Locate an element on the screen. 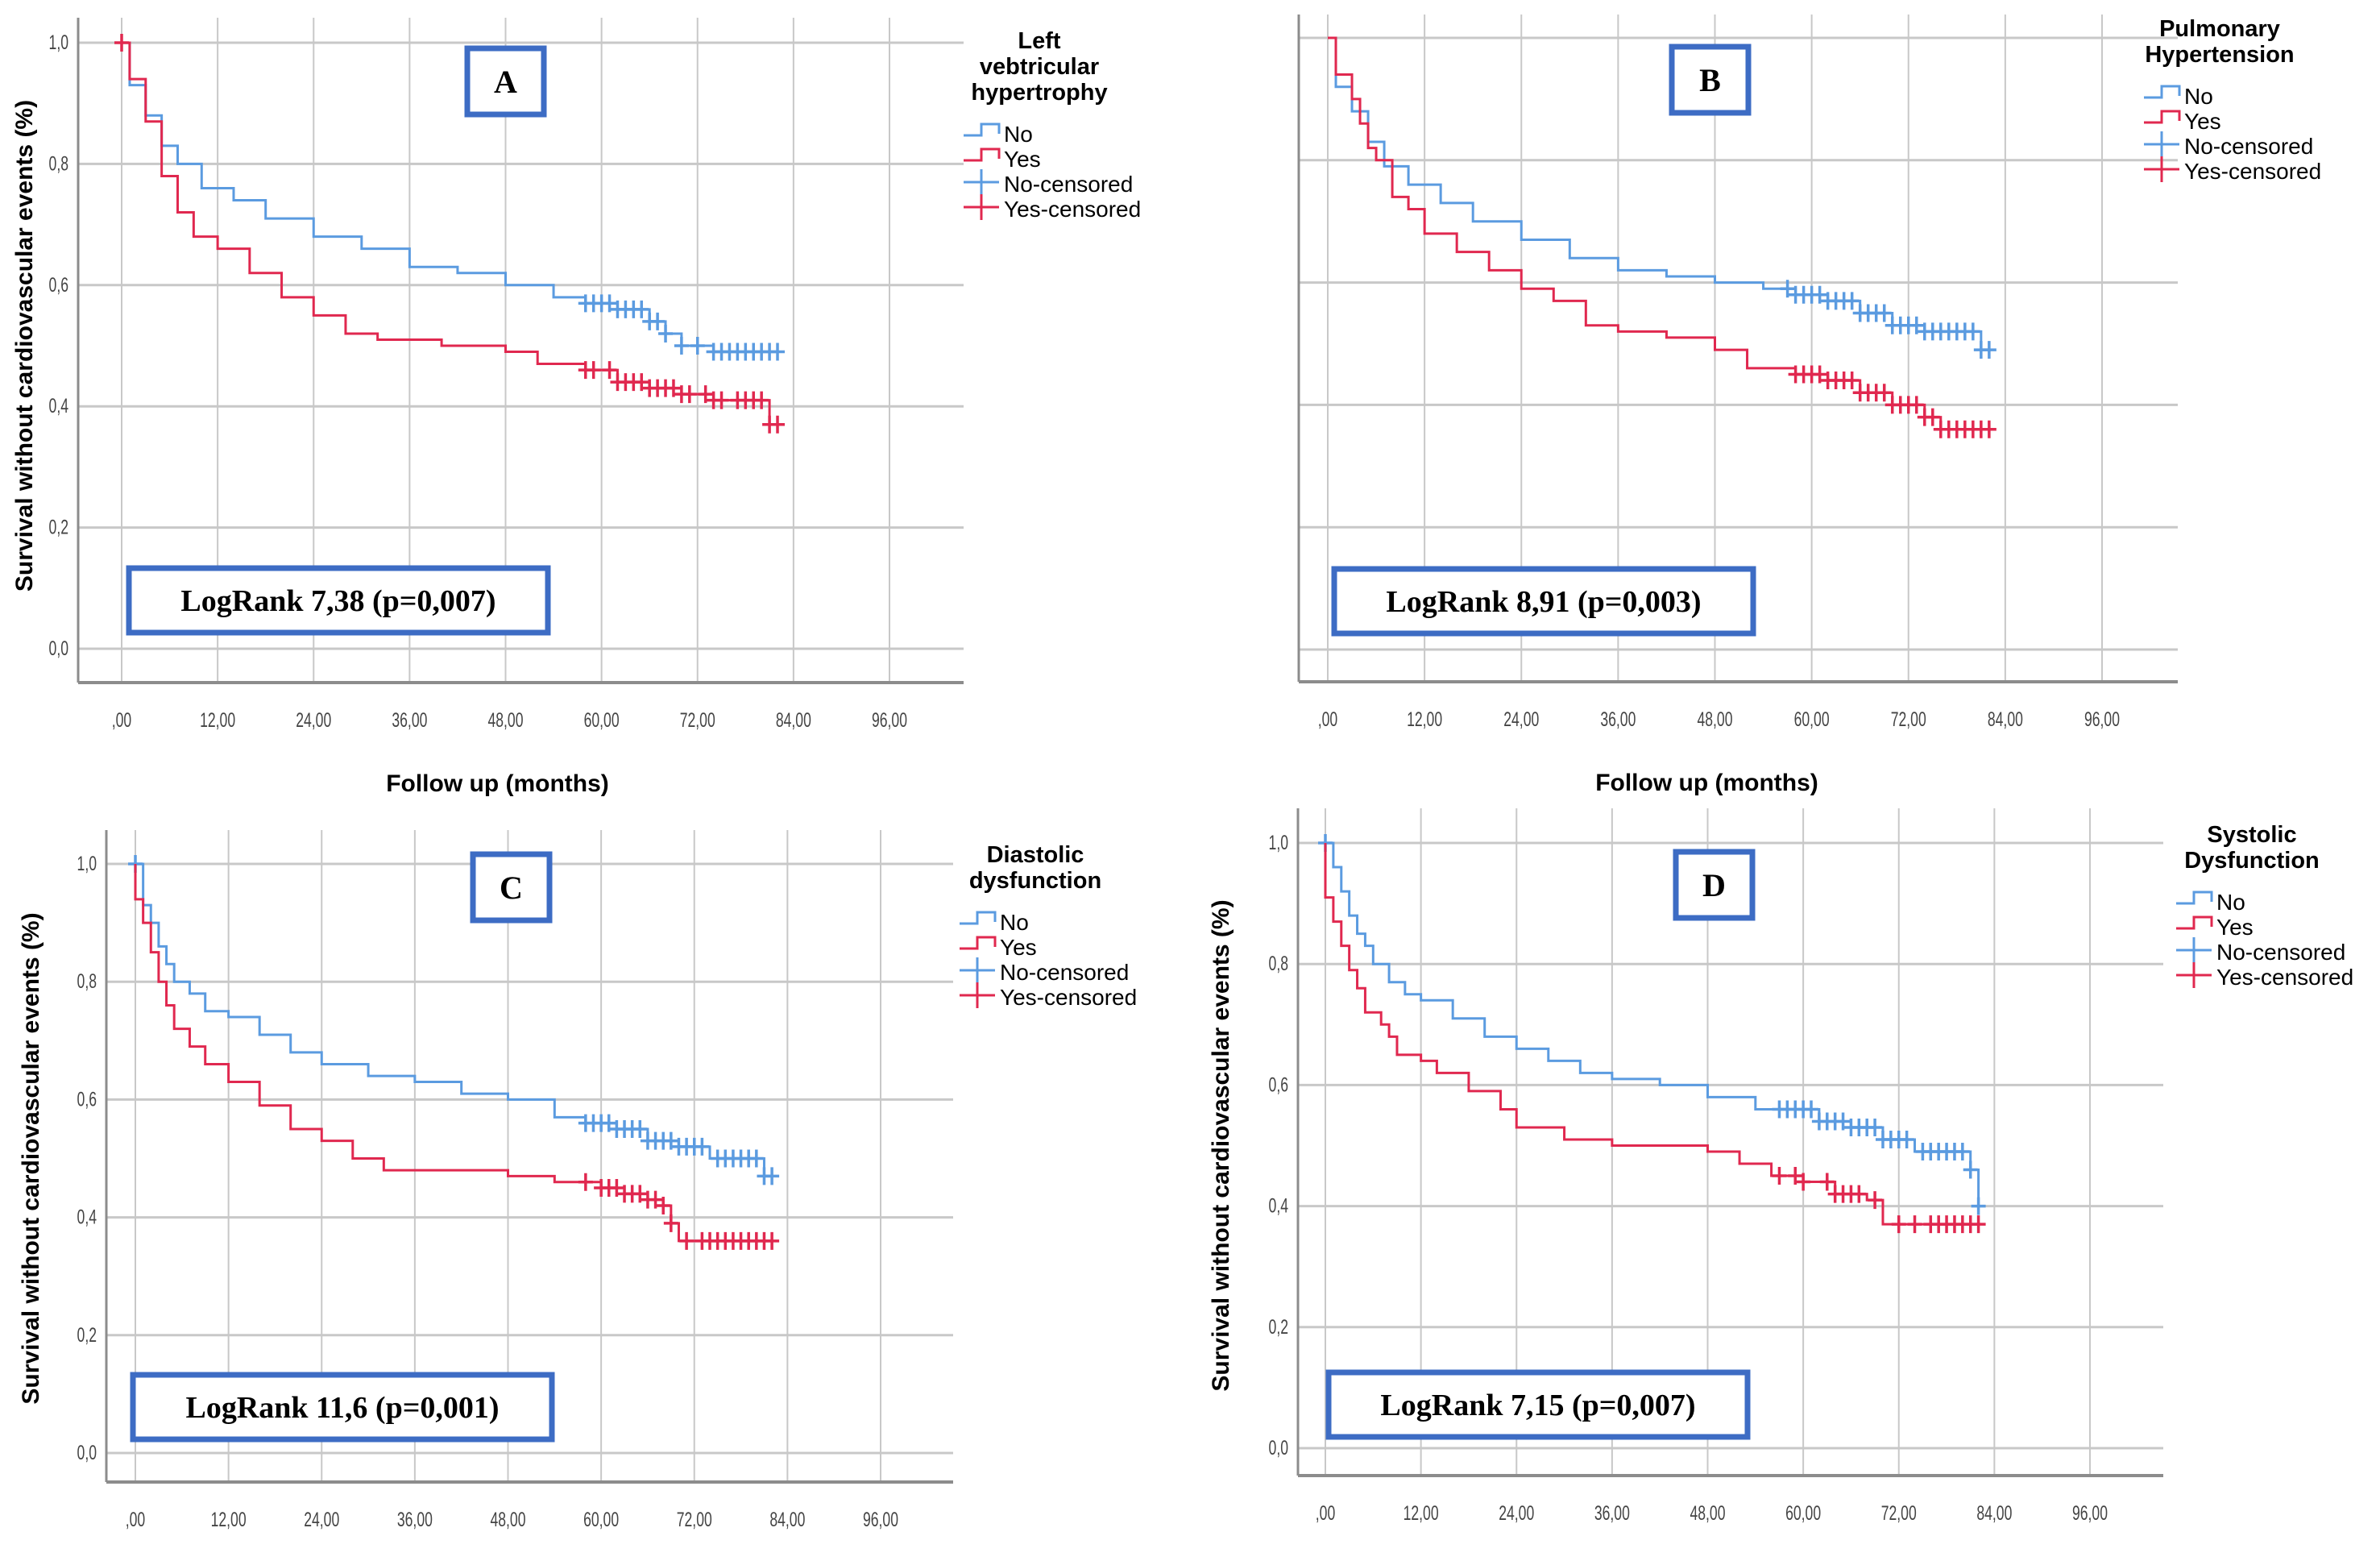  y-tick-label: 0,4 is located at coordinates (58, 406).